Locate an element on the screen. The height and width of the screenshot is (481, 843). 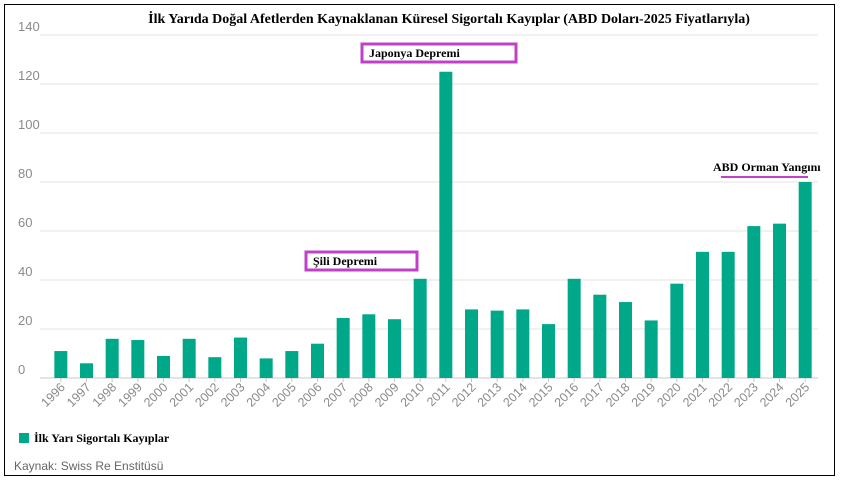
x-tick-label: 2017 is located at coordinates (592, 395).